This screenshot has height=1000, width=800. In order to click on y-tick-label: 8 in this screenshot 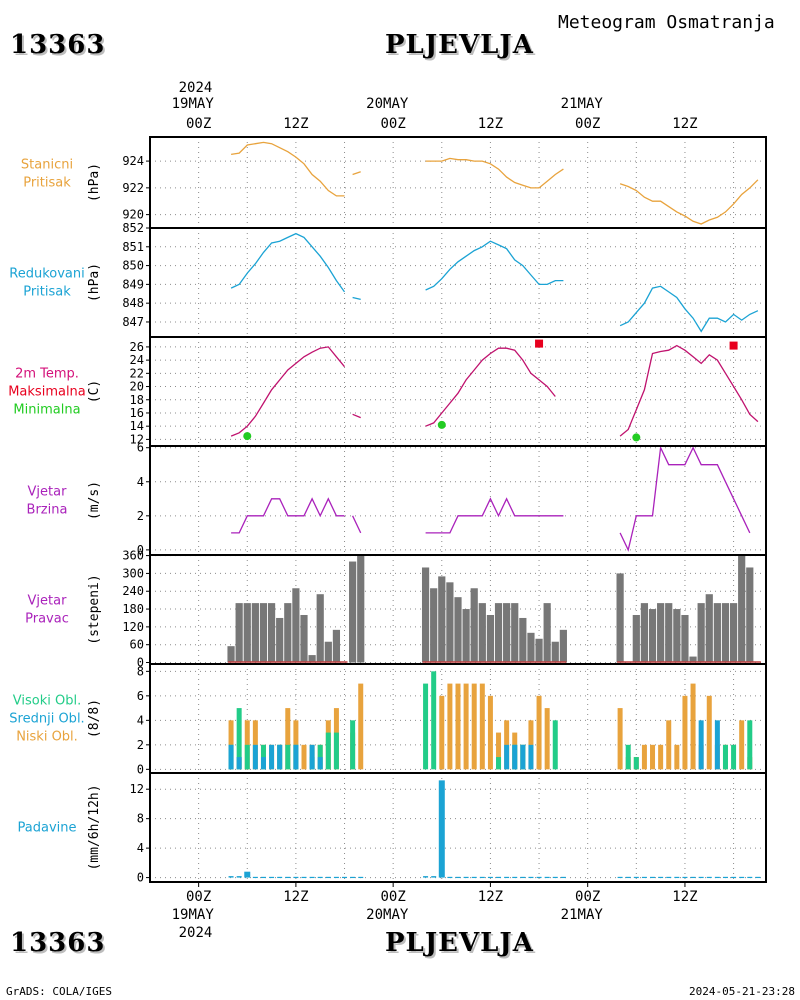, I will do `click(140, 819)`.